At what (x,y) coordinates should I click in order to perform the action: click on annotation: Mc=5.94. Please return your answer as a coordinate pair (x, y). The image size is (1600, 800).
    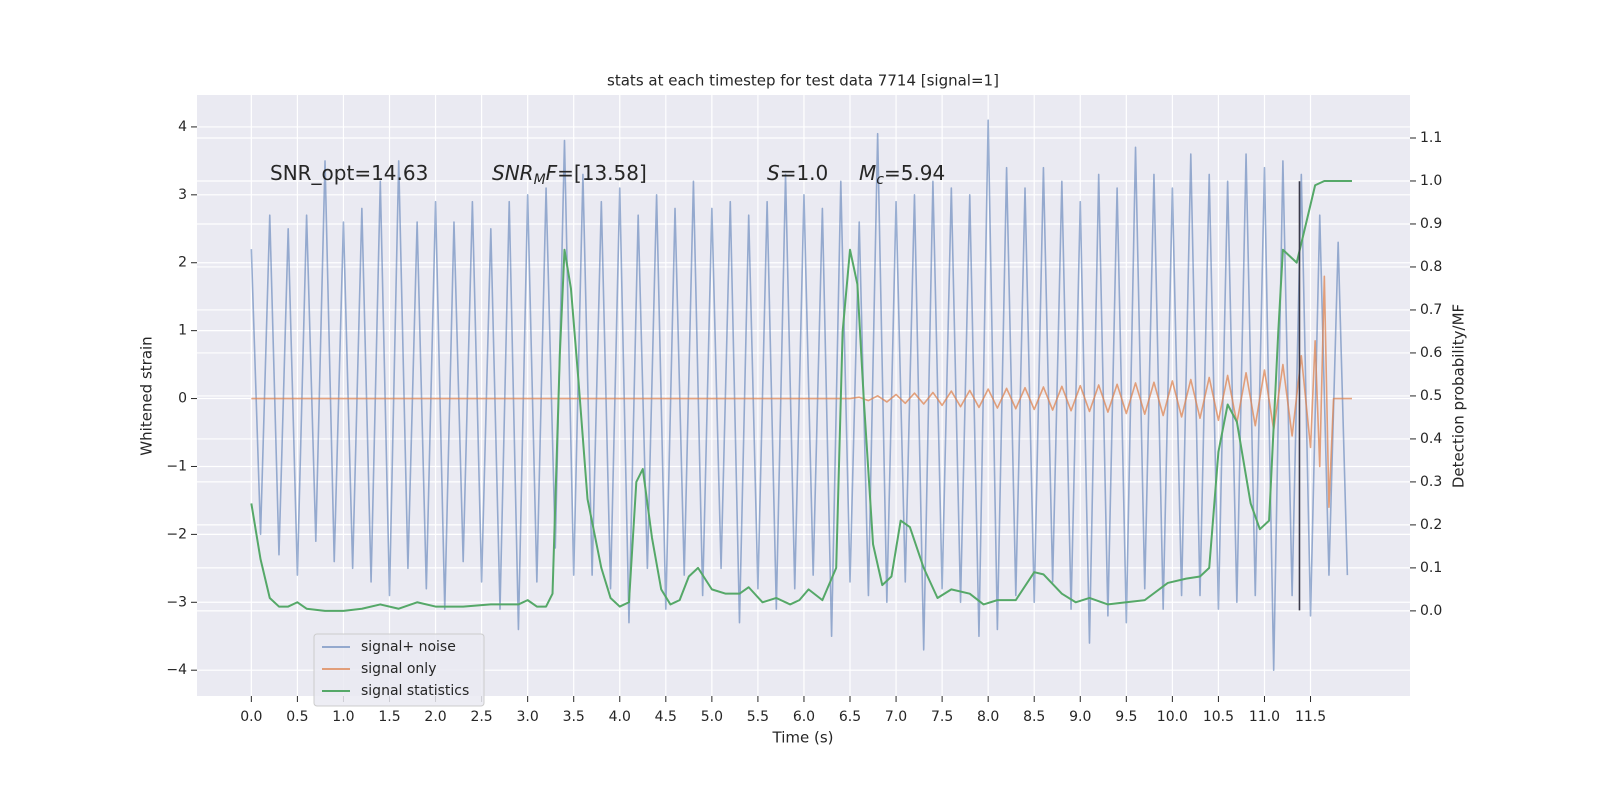
    Looking at the image, I should click on (902, 175).